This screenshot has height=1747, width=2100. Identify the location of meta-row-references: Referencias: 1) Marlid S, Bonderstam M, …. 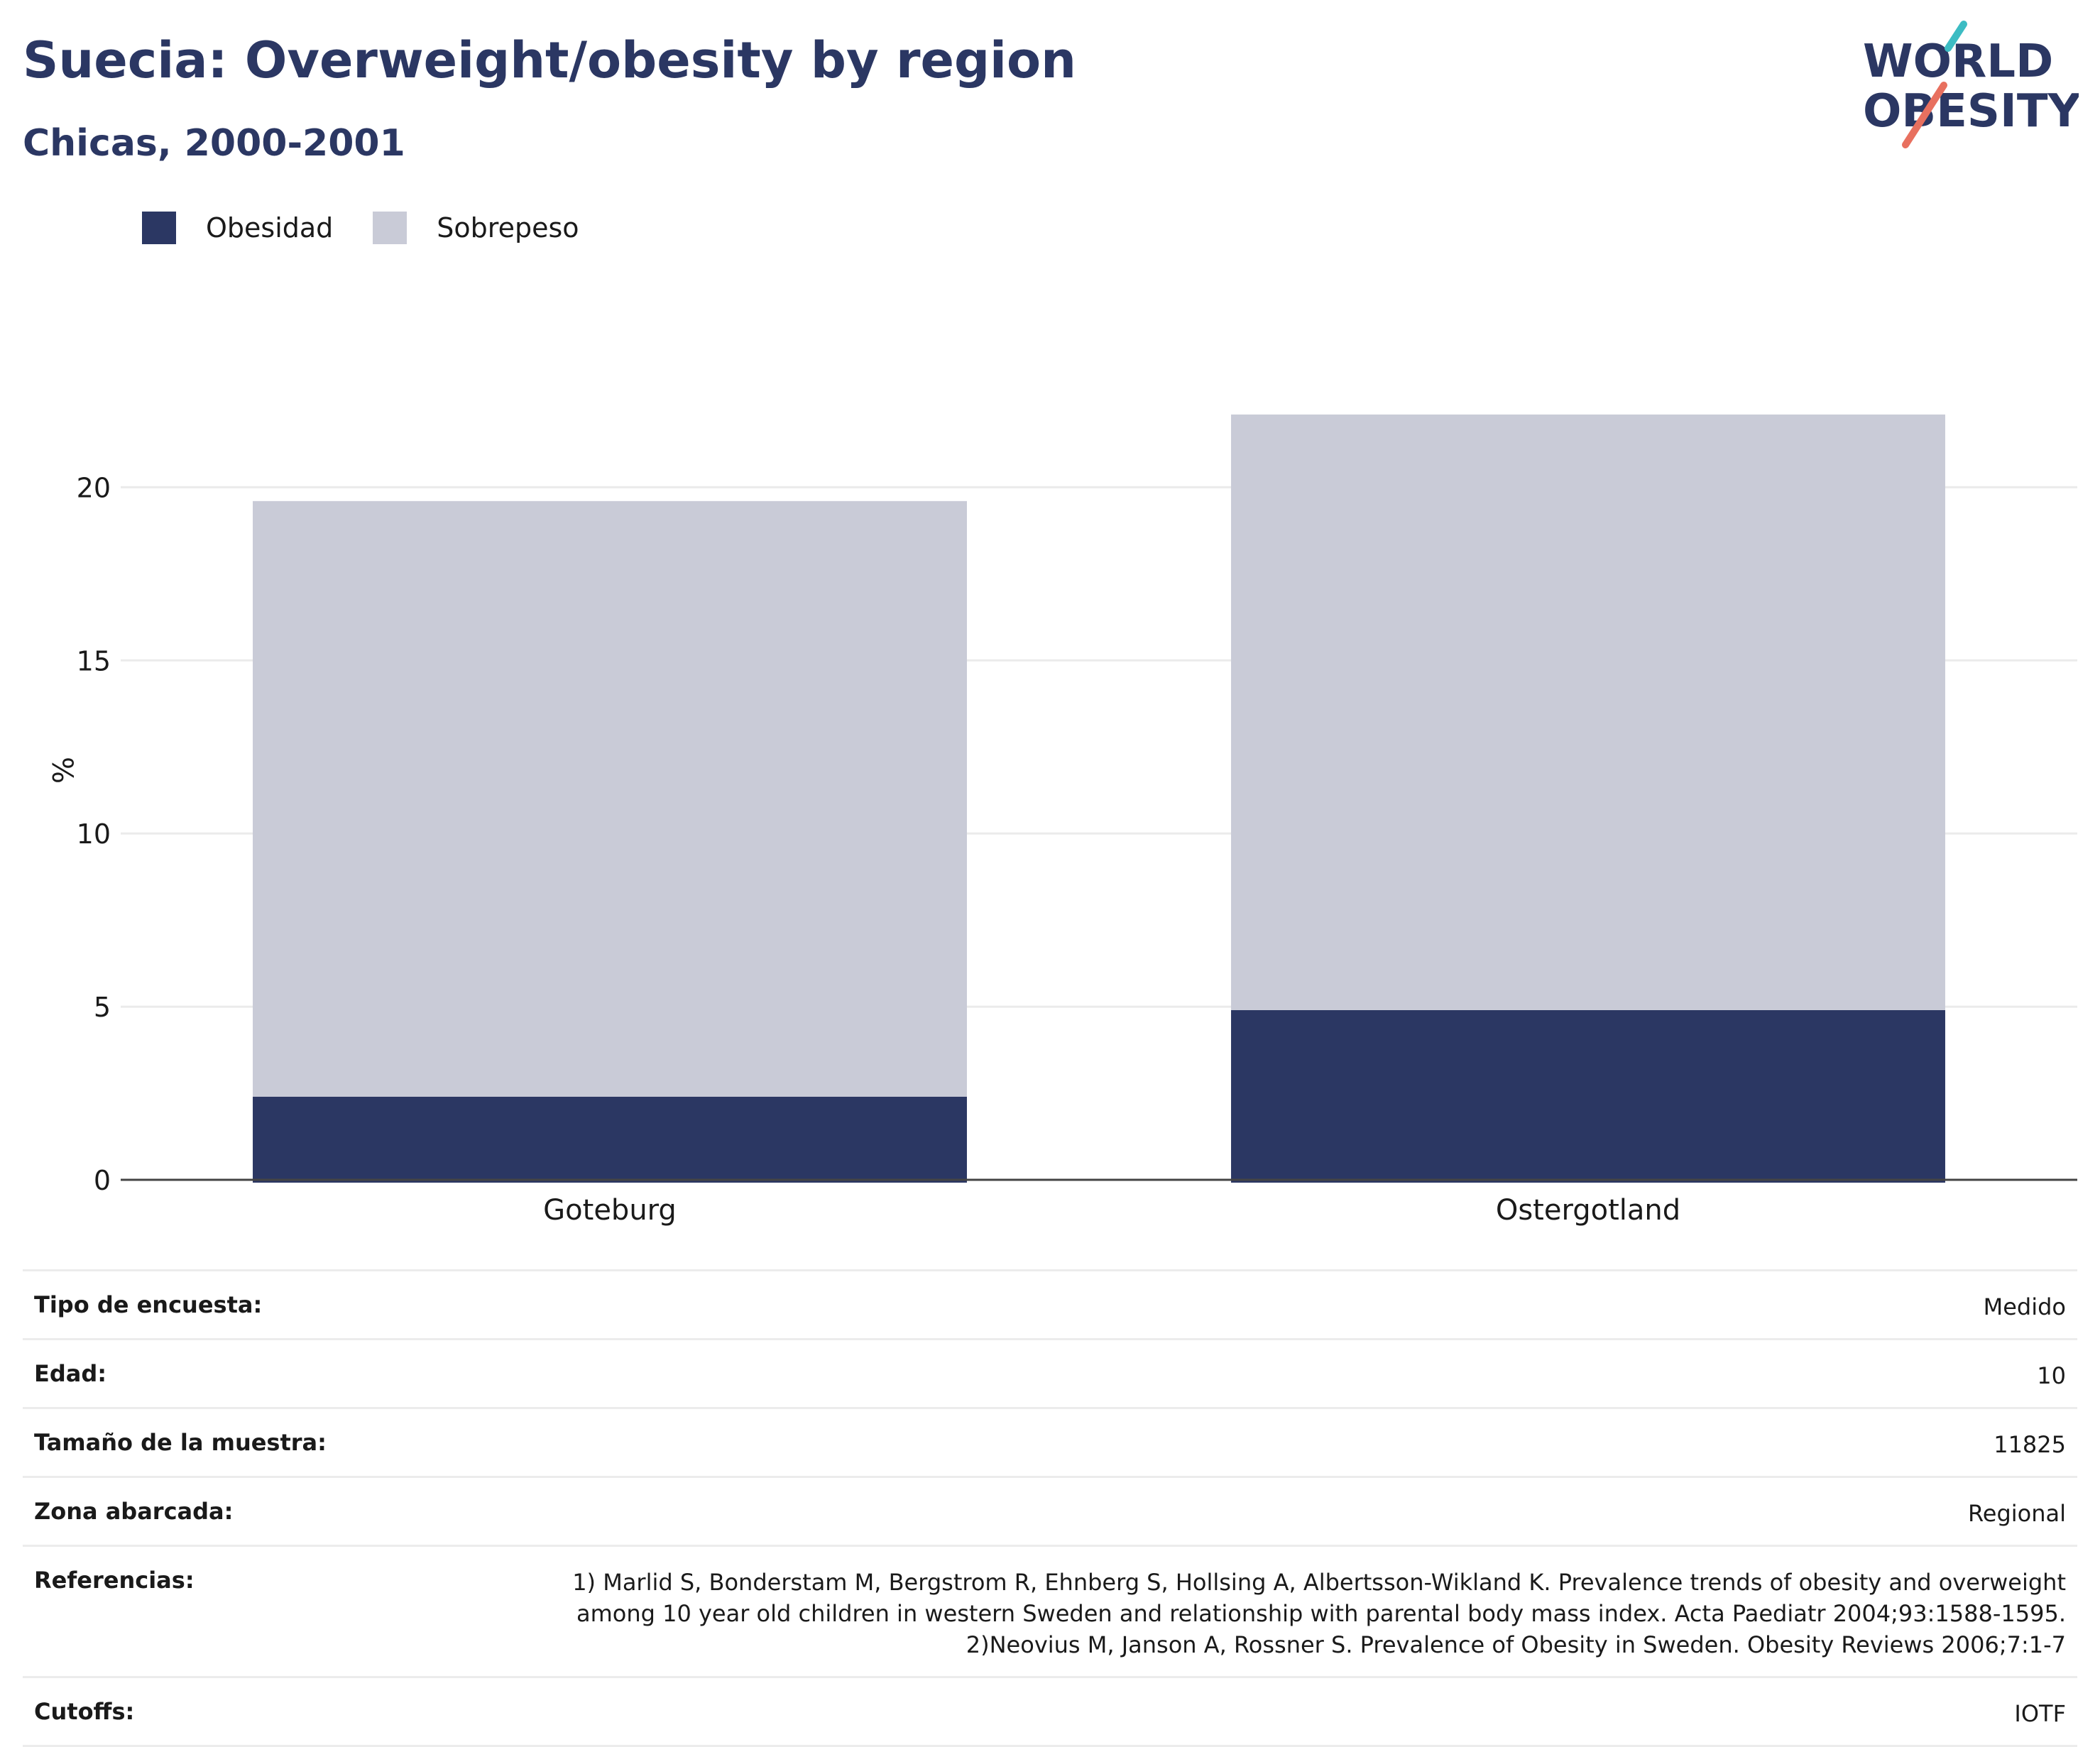
(1050, 1610).